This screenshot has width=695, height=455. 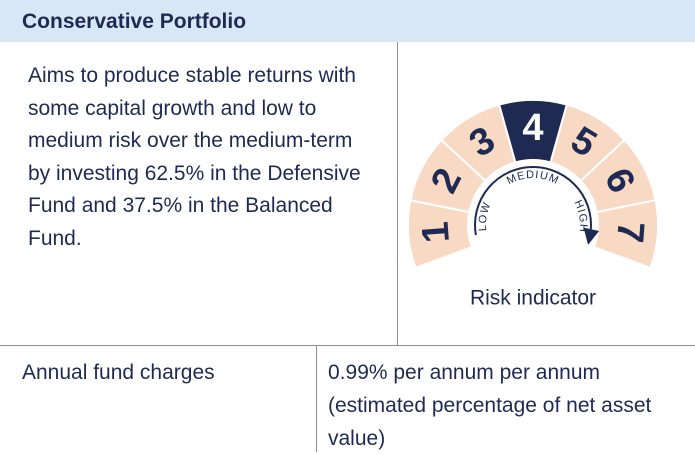 I want to click on risk-level: 1, so click(x=436, y=232).